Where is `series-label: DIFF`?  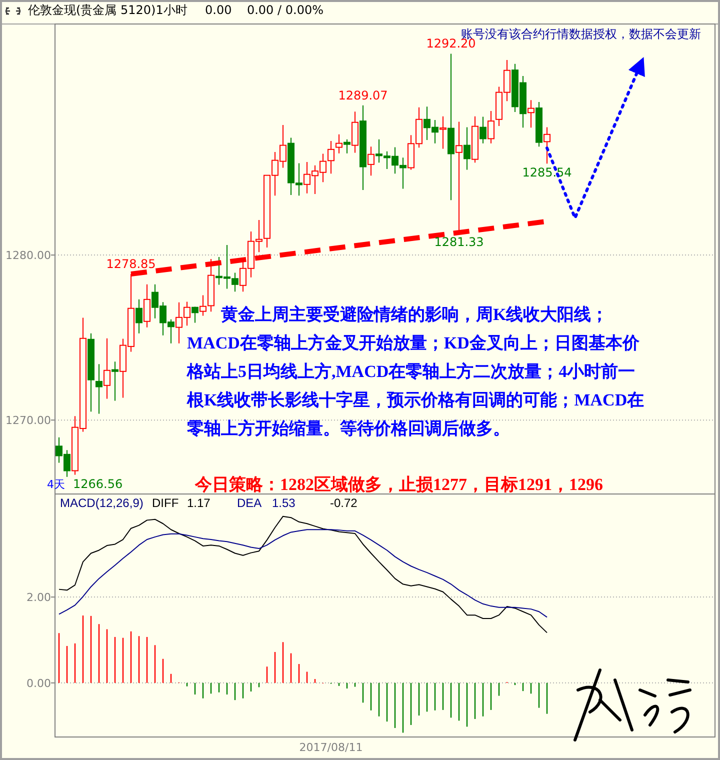 series-label: DIFF is located at coordinates (165, 503).